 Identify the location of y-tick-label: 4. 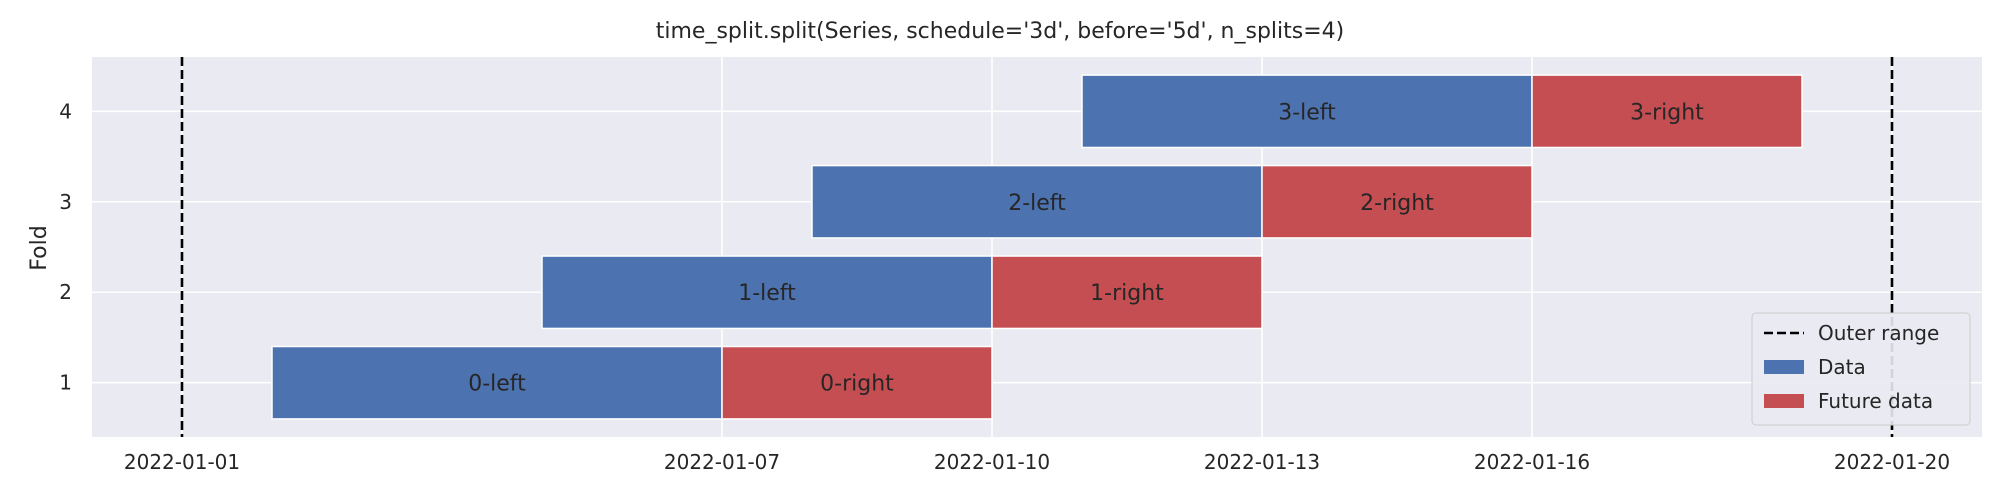
(65, 111).